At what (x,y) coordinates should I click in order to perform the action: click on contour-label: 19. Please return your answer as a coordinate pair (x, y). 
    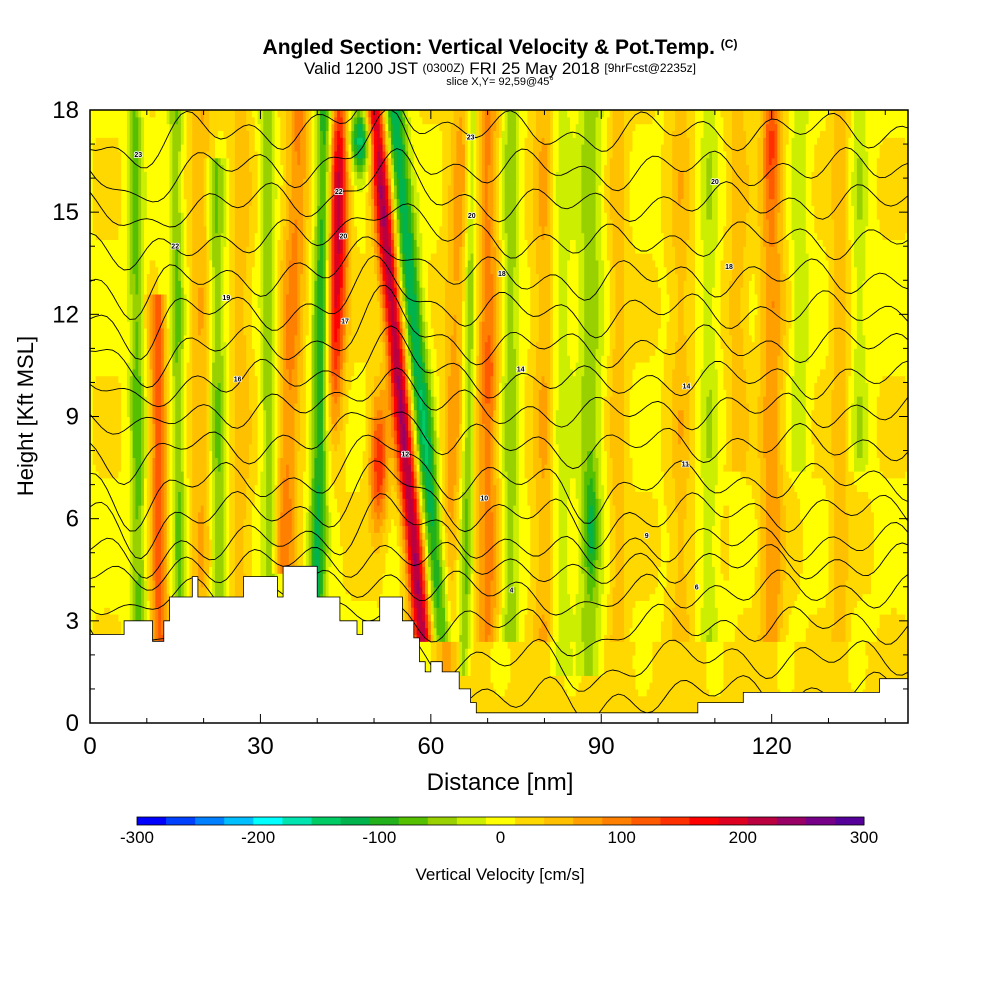
    Looking at the image, I should click on (226, 298).